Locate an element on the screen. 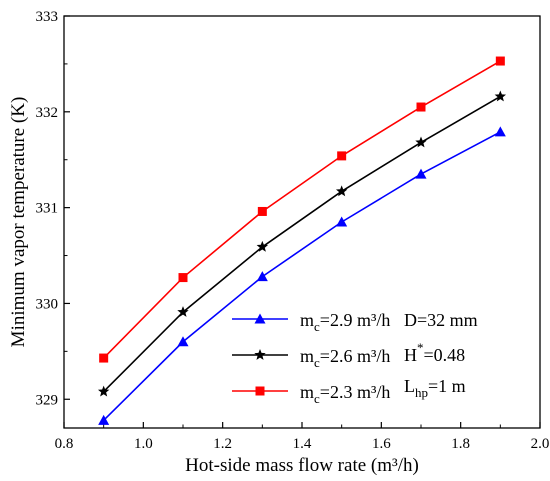 This screenshot has height=481, width=550. legend-label: mc=2.3 m³/h is located at coordinates (345, 394).